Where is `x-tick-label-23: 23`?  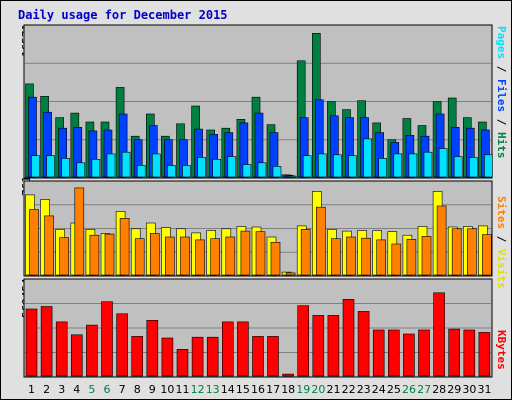
x-tick-label-23: 23 is located at coordinates (364, 389).